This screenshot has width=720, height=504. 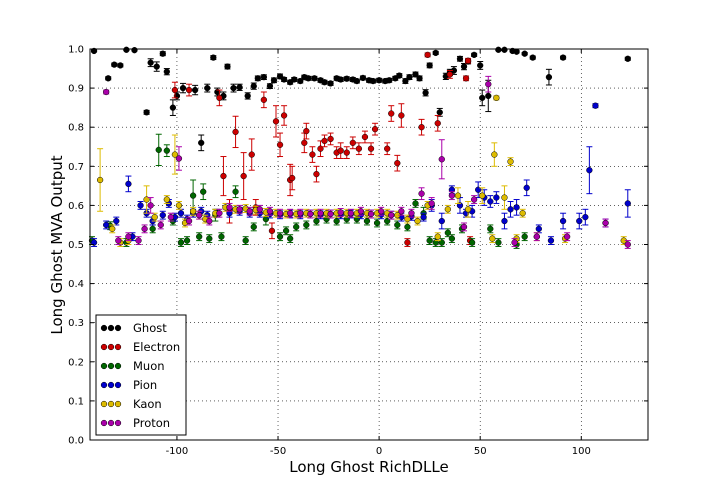 What do you see at coordinates (156, 347) in the screenshot?
I see `legend-electron-label: Electron` at bounding box center [156, 347].